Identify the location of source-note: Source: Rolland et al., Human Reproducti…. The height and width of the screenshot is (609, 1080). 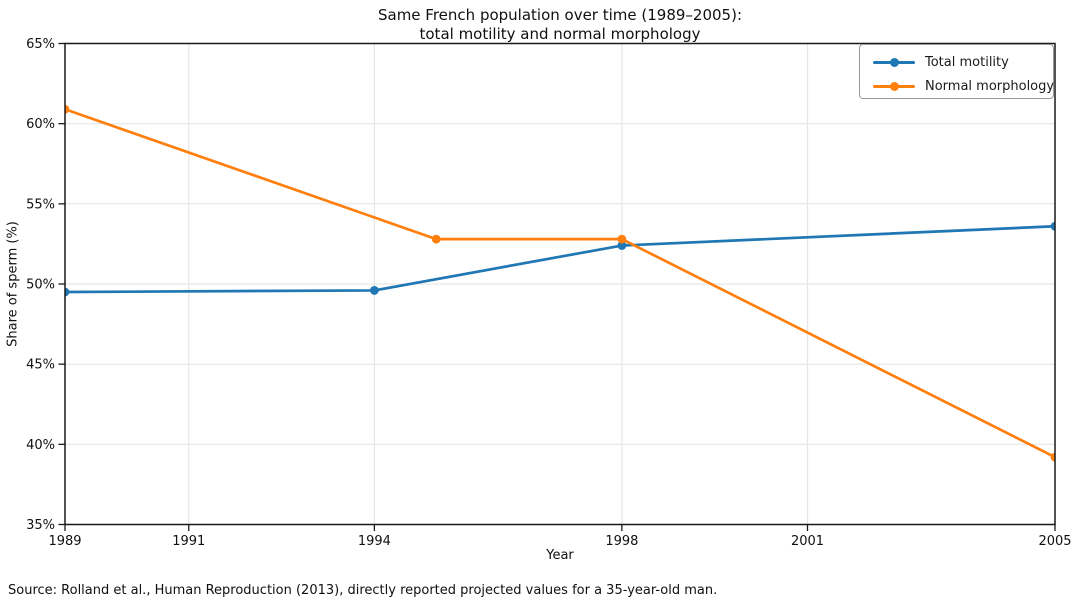
(363, 590).